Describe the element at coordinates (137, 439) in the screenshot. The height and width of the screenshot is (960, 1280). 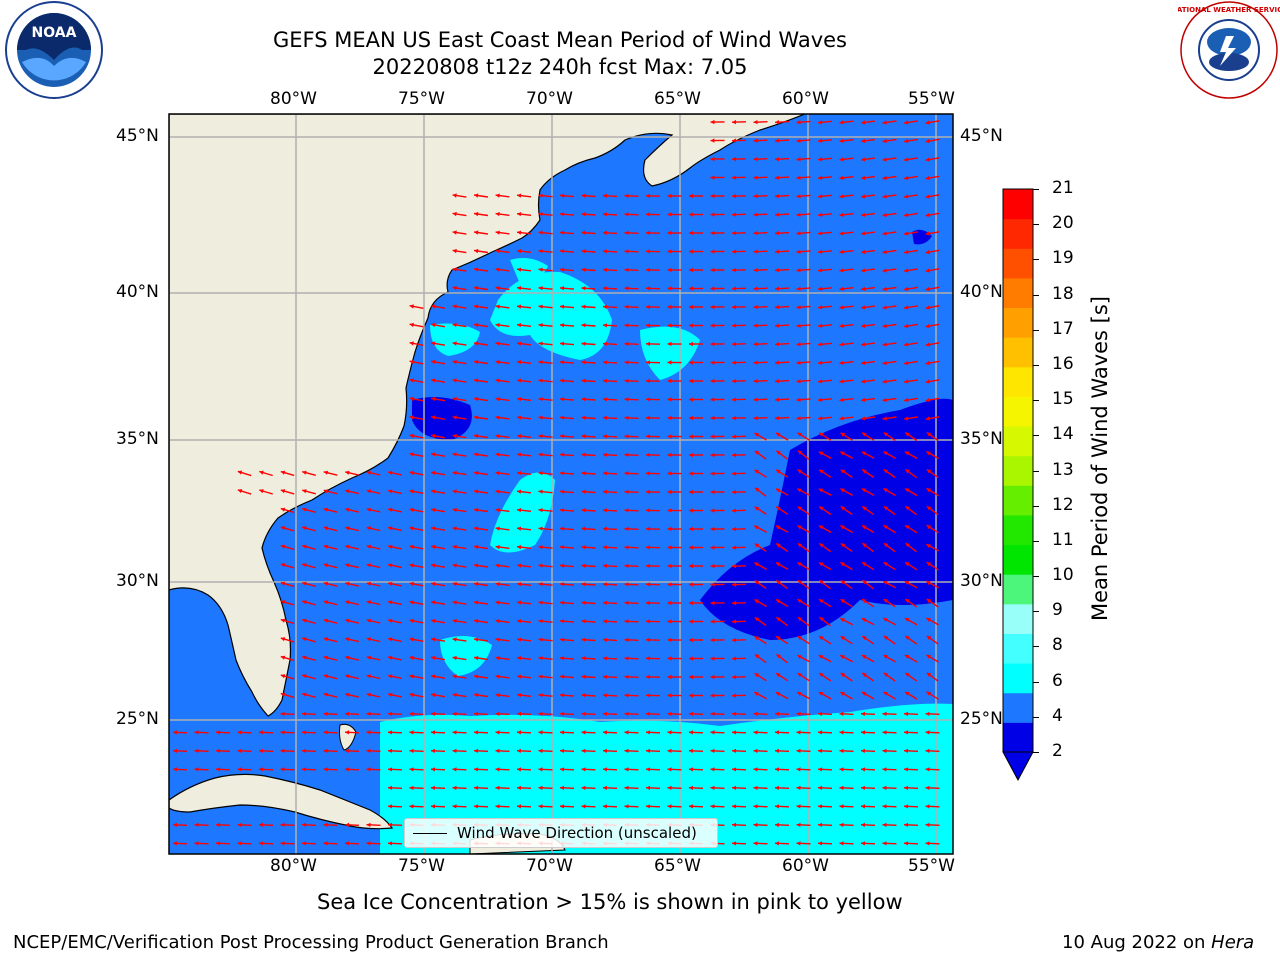
I see `lat-label-left: 35°N` at that location.